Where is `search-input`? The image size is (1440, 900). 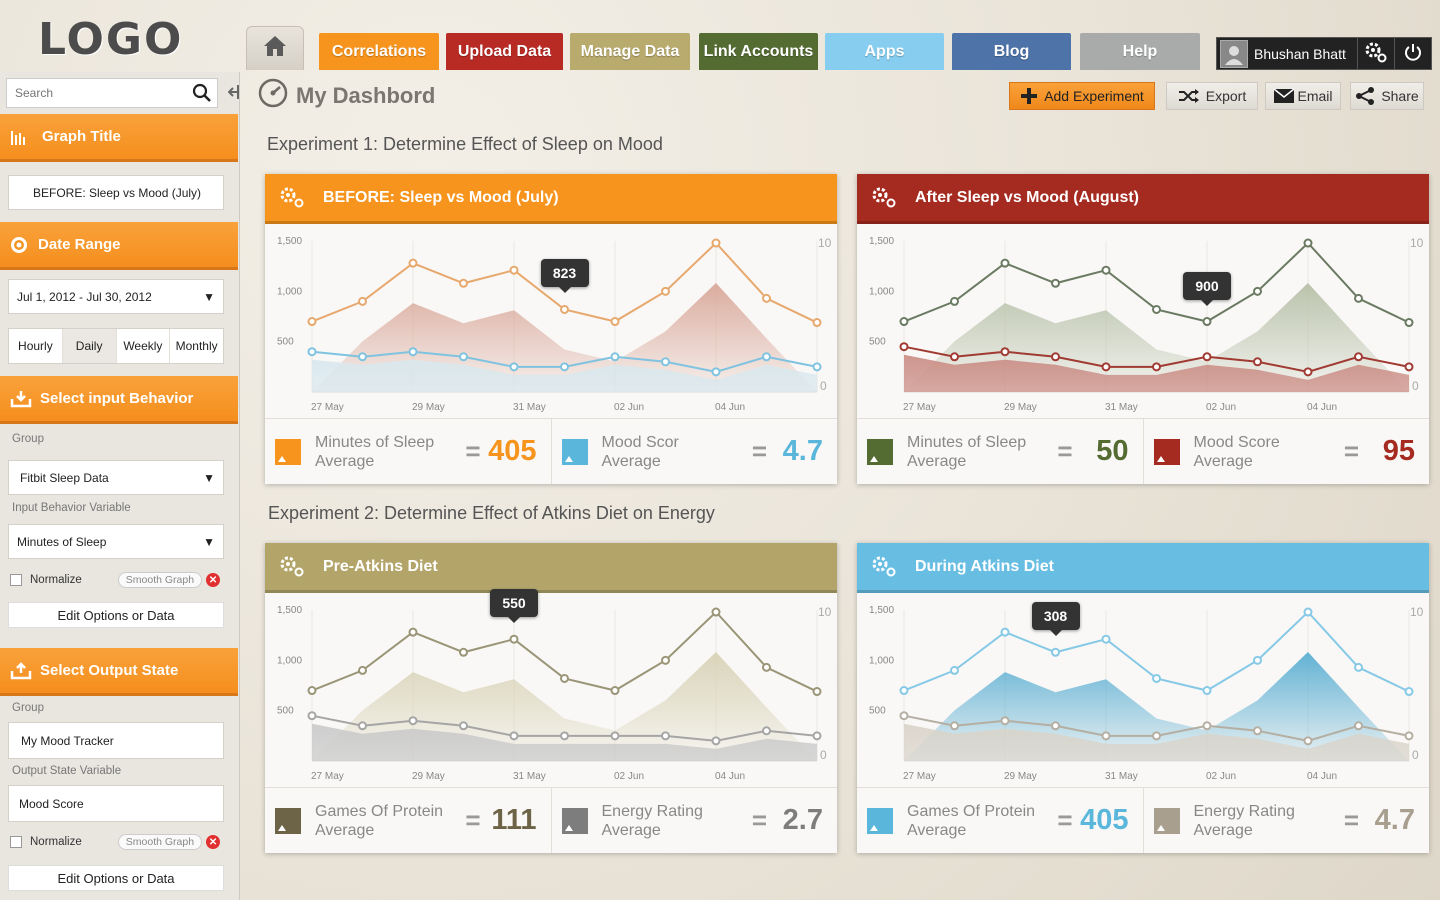 search-input is located at coordinates (97, 93).